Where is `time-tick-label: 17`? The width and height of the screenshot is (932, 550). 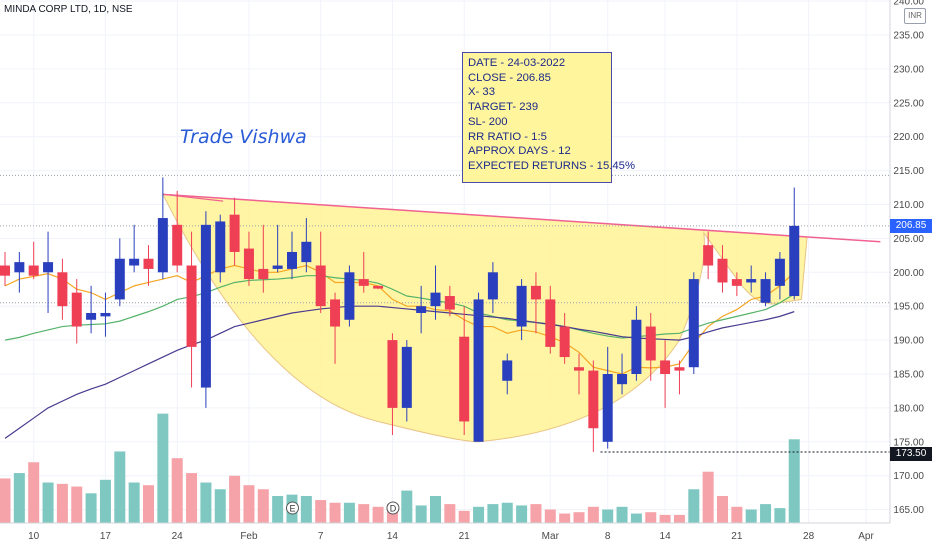
time-tick-label: 17 is located at coordinates (106, 536).